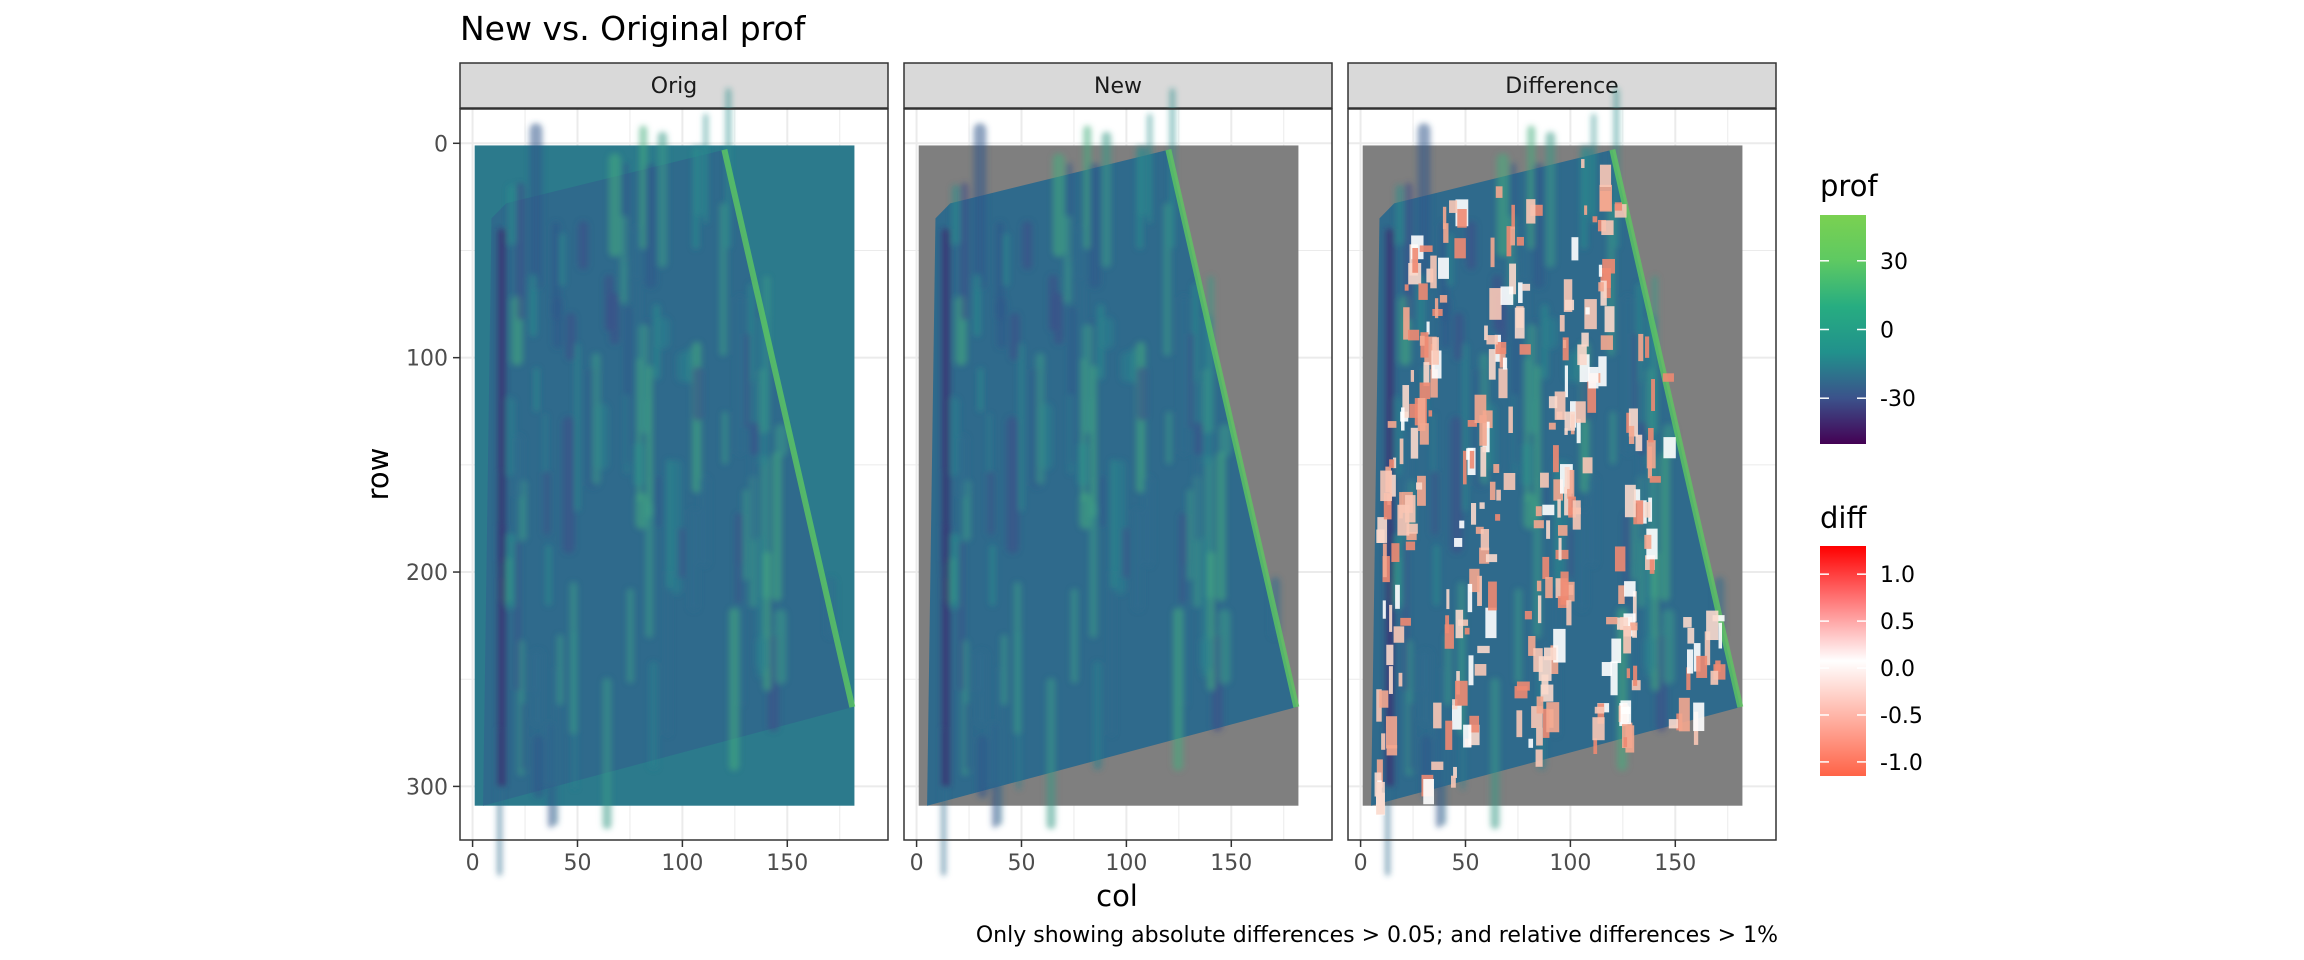 The width and height of the screenshot is (2304, 960). Describe the element at coordinates (1361, 863) in the screenshot. I see `x-tick-label: 0` at that location.